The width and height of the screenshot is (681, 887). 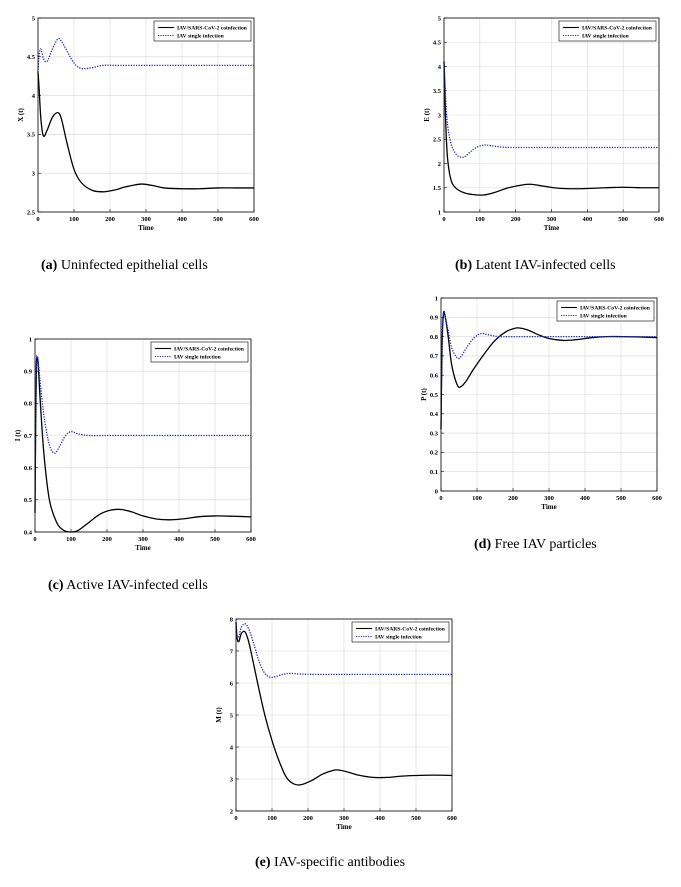 I want to click on caption-d-text: Free IAV particles, so click(x=545, y=544).